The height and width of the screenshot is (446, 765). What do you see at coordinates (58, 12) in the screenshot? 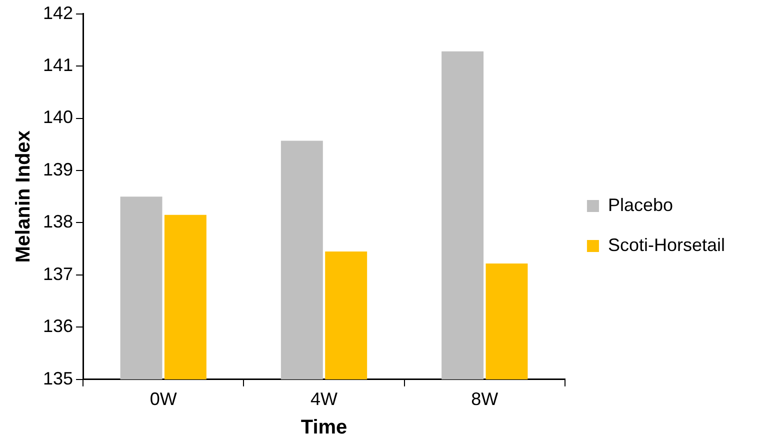
I see `y-tick-label: 142` at bounding box center [58, 12].